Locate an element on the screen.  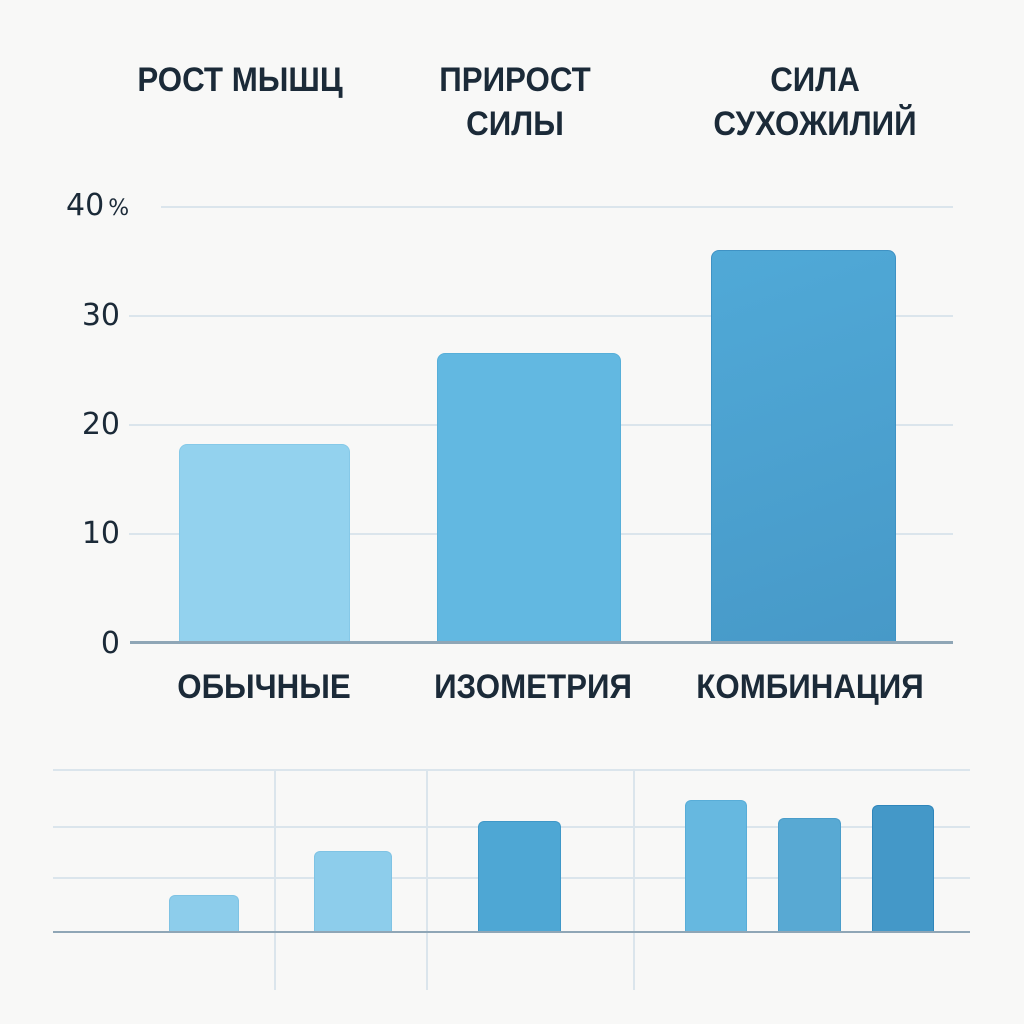
mini-x-axis-line is located at coordinates (511, 932).